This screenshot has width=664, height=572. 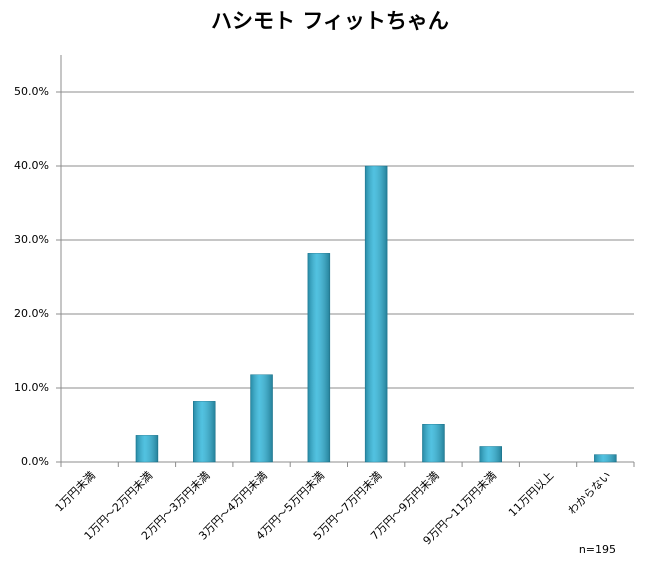 I want to click on x-tick-label: わからない, so click(x=590, y=493).